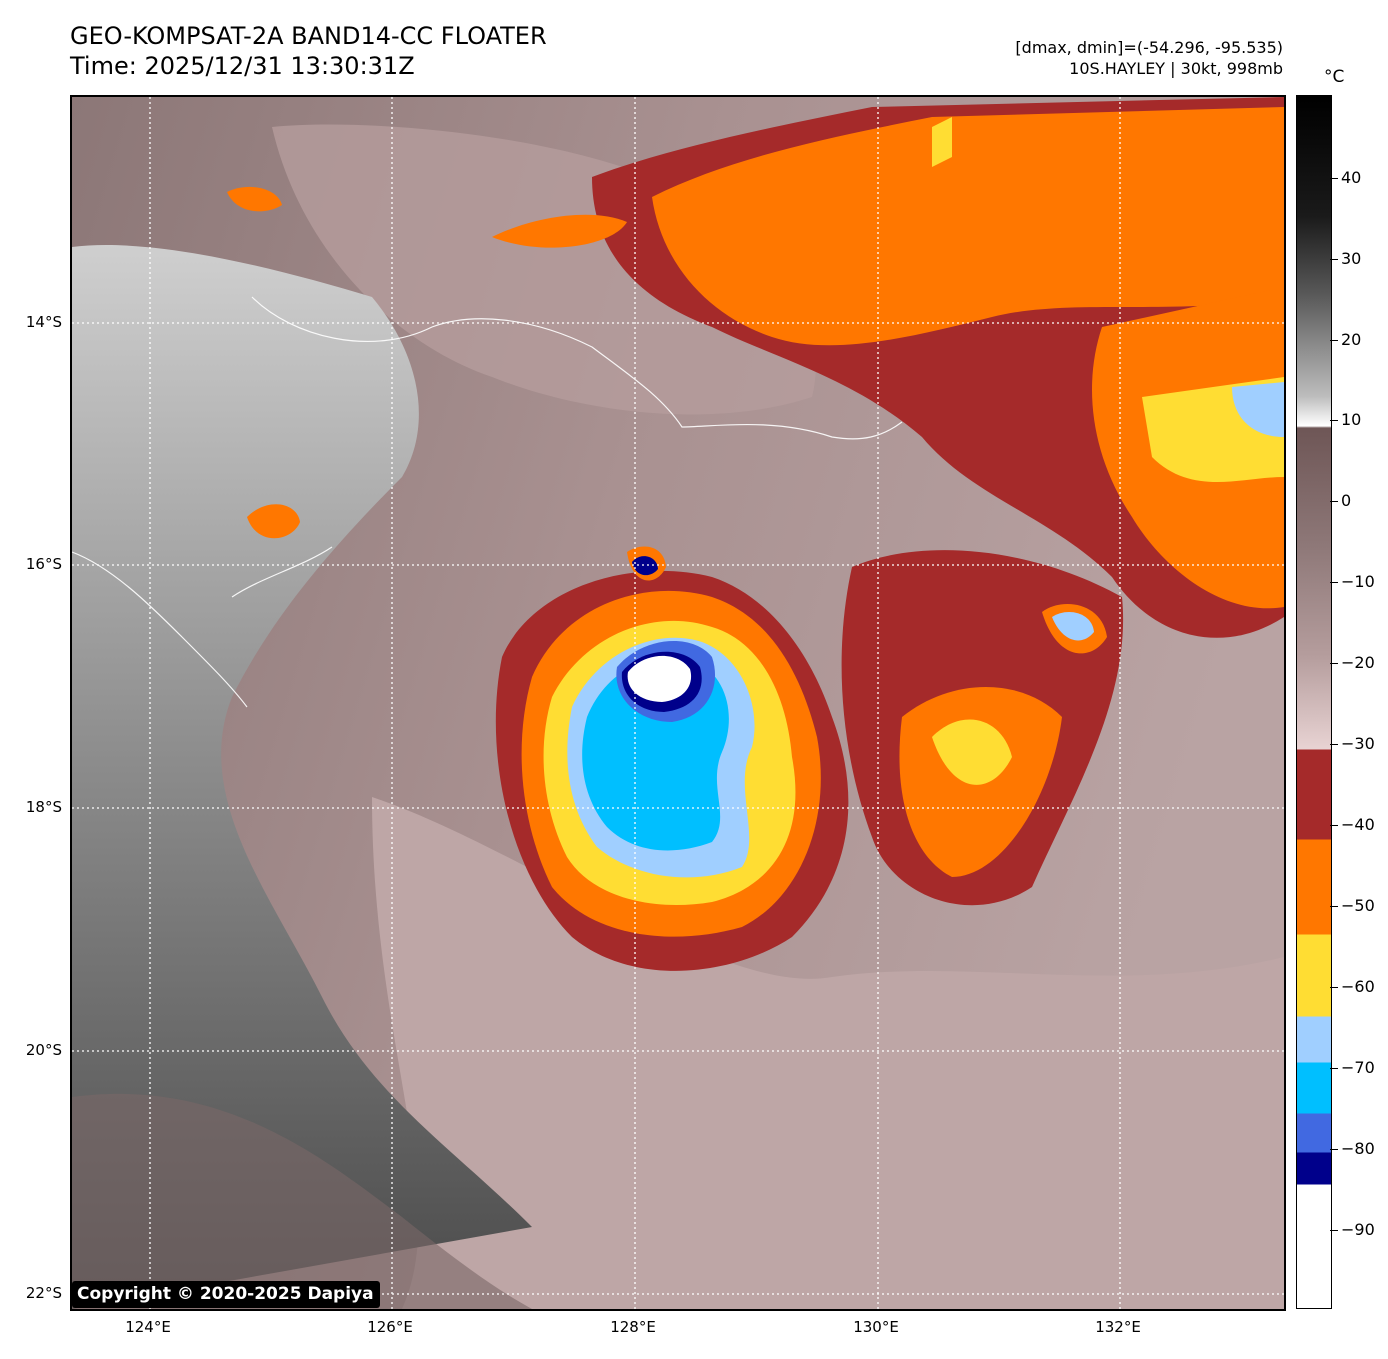 Image resolution: width=1388 pixels, height=1359 pixels. Describe the element at coordinates (1258, 409) in the screenshot. I see `east-cell-coldest-top` at that location.